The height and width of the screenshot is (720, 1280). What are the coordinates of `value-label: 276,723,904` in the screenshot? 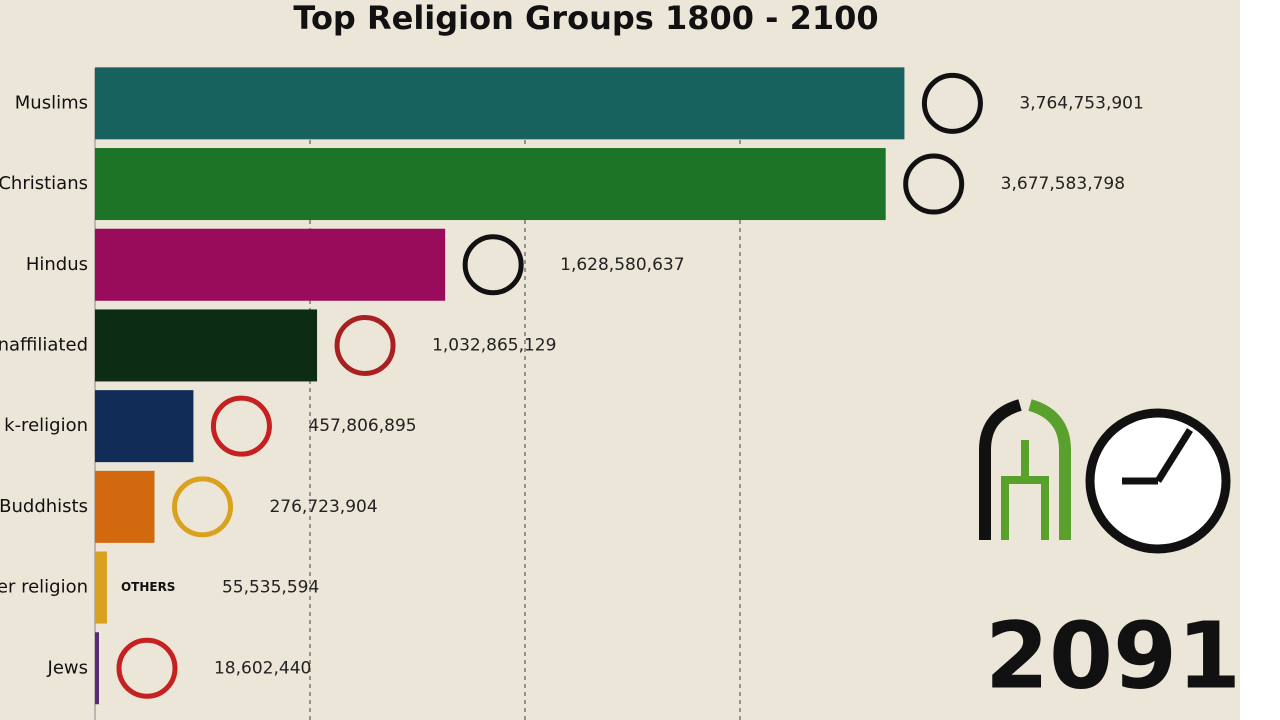 It's located at (323, 507).